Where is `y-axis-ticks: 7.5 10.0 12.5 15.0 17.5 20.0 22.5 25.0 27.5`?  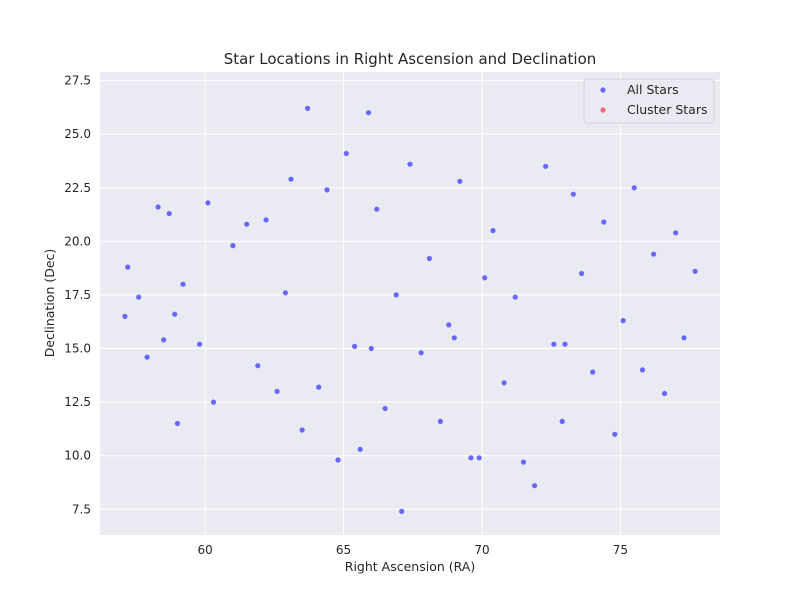
y-axis-ticks: 7.5 10.0 12.5 15.0 17.5 20.0 22.5 25.0 27.5 is located at coordinates (77, 295).